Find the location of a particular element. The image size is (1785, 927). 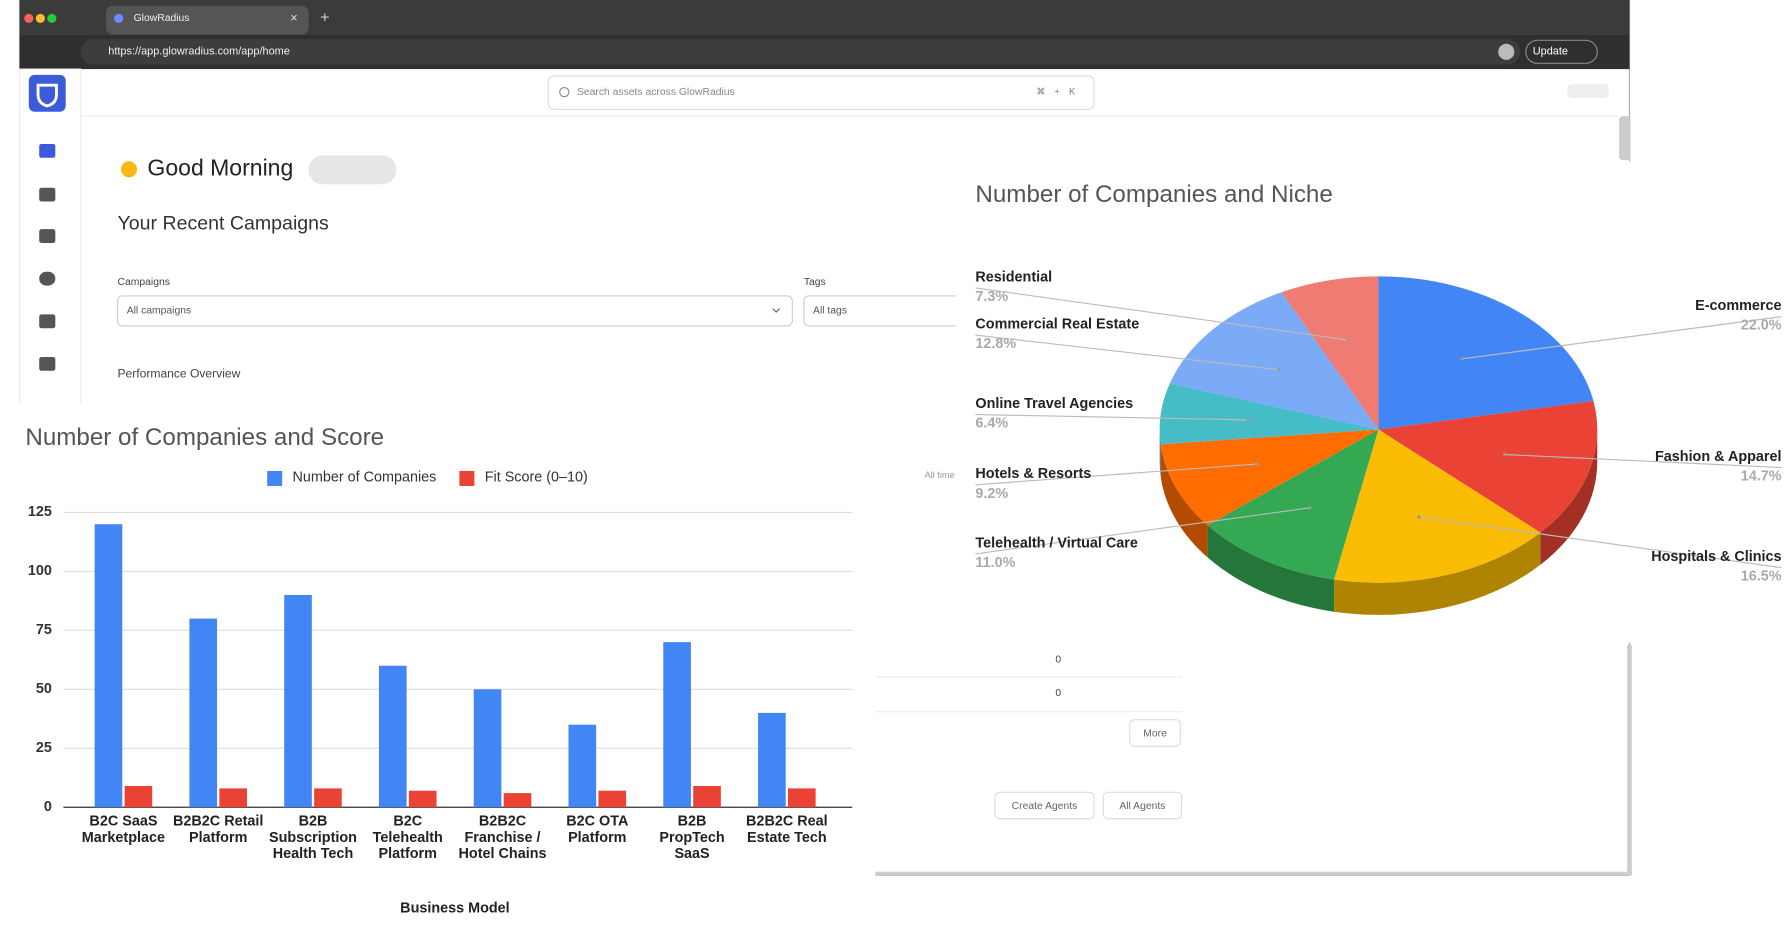

button-label: All Agents is located at coordinates (1142, 806).